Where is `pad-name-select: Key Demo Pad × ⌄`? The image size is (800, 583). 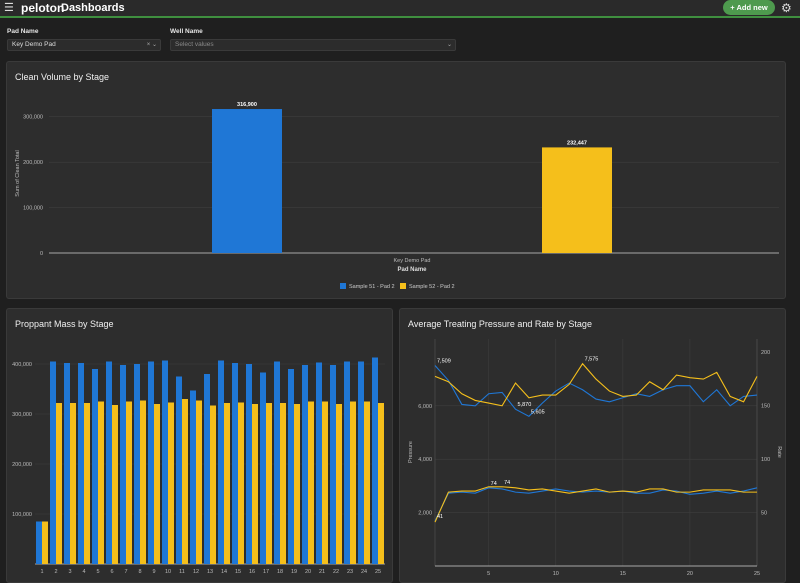
pad-name-select: Key Demo Pad × ⌄ is located at coordinates (84, 45).